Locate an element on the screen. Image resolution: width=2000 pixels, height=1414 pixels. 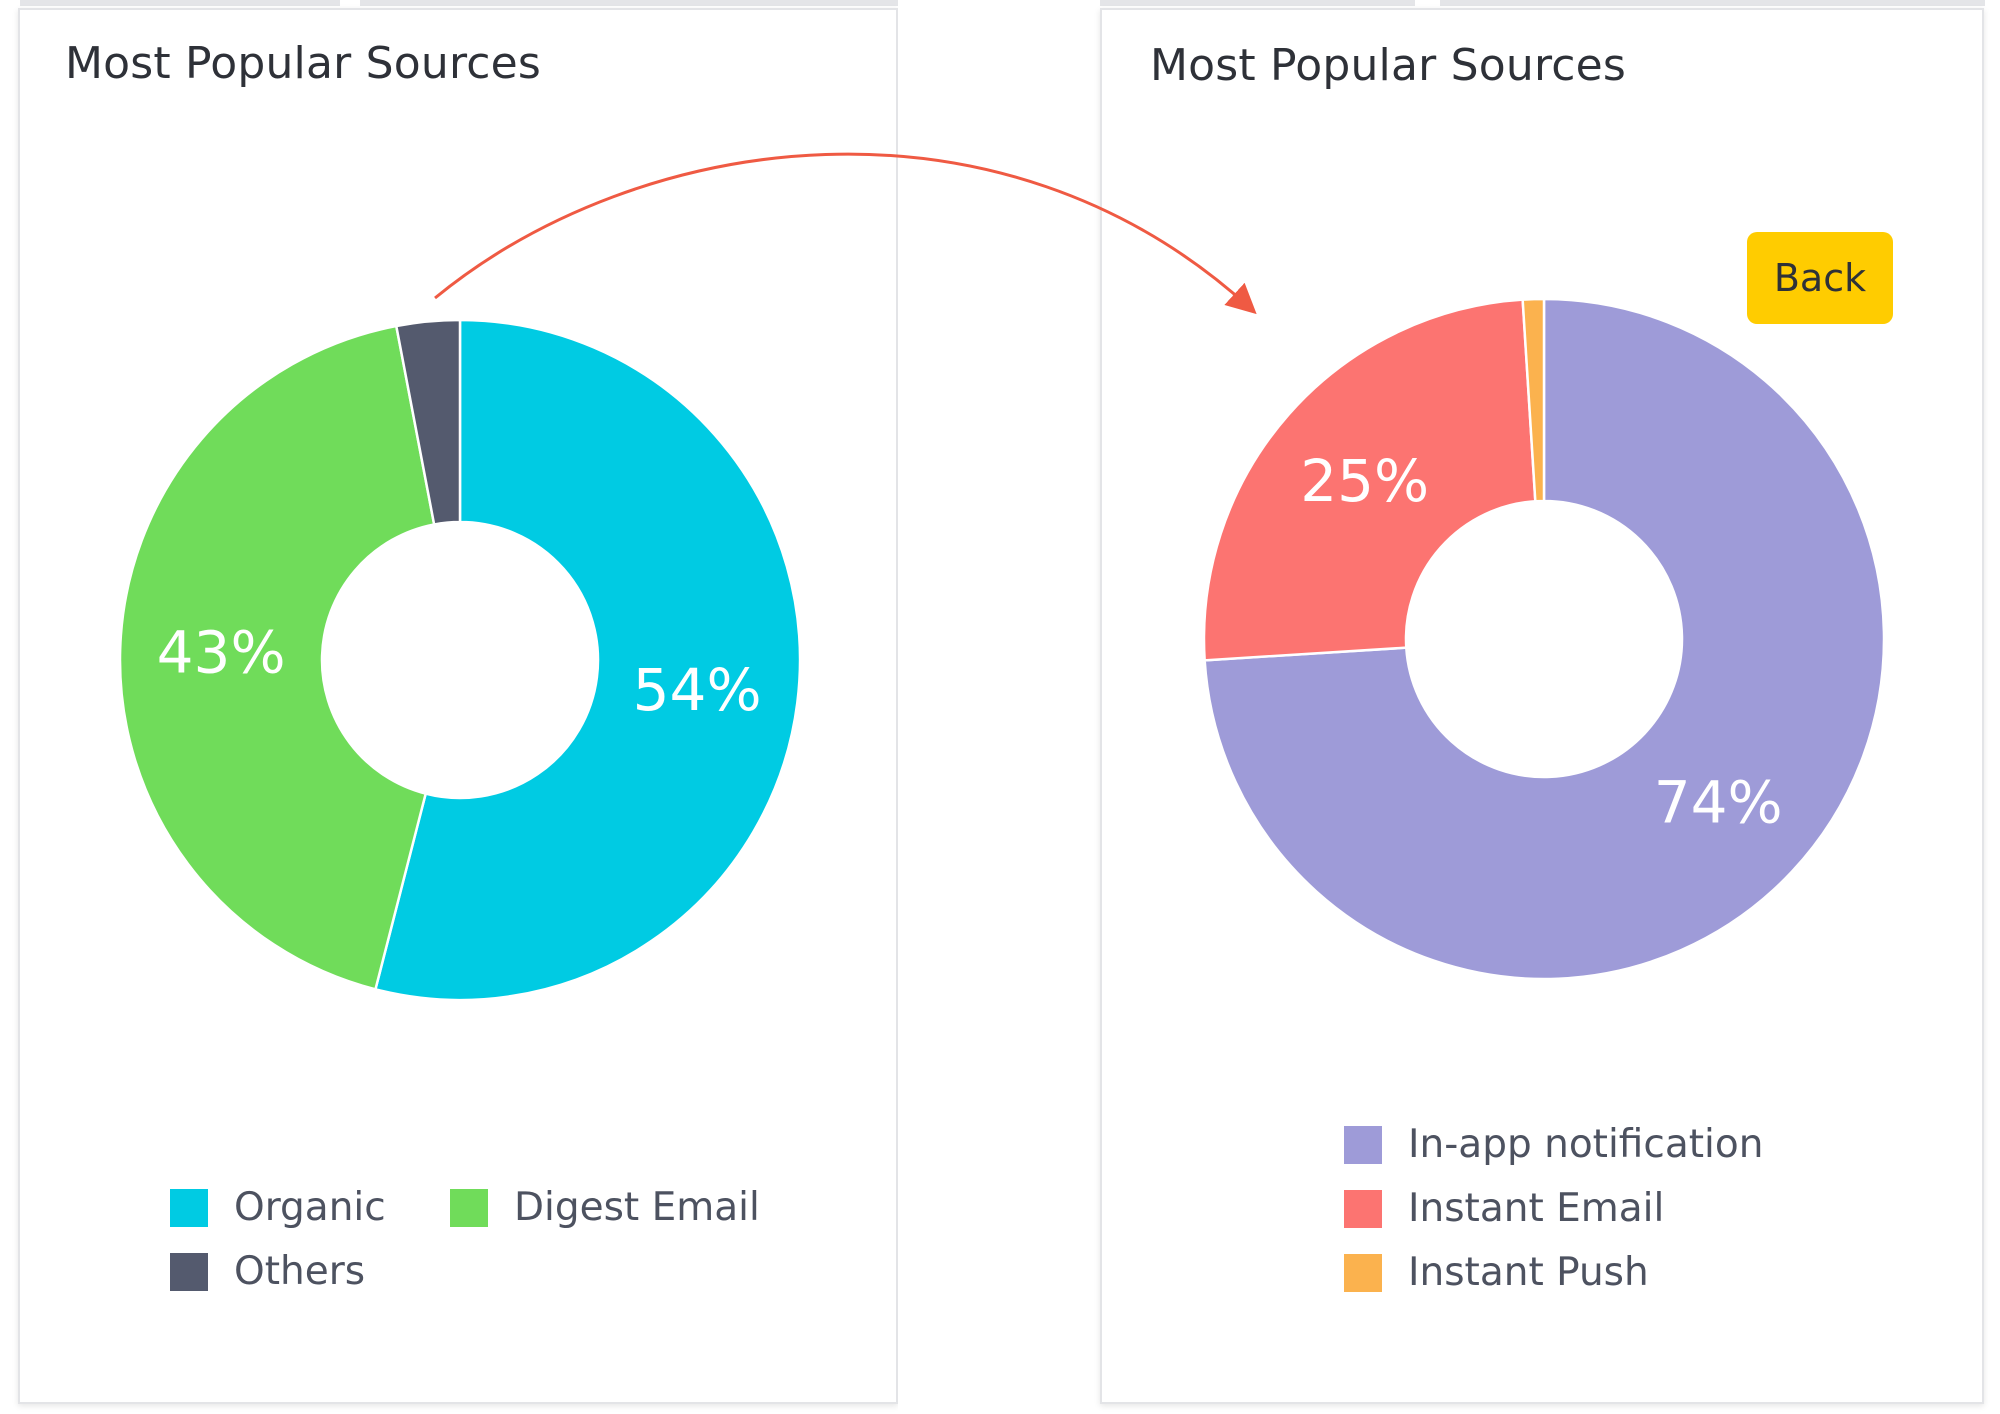
legend-item-organic: Organic is located at coordinates (278, 1207).